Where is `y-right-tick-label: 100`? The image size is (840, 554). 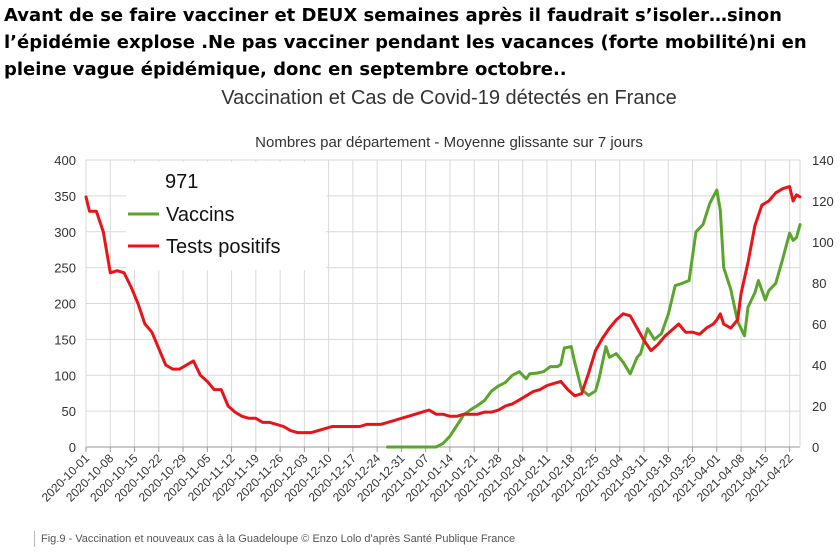
y-right-tick-label: 100 is located at coordinates (823, 242).